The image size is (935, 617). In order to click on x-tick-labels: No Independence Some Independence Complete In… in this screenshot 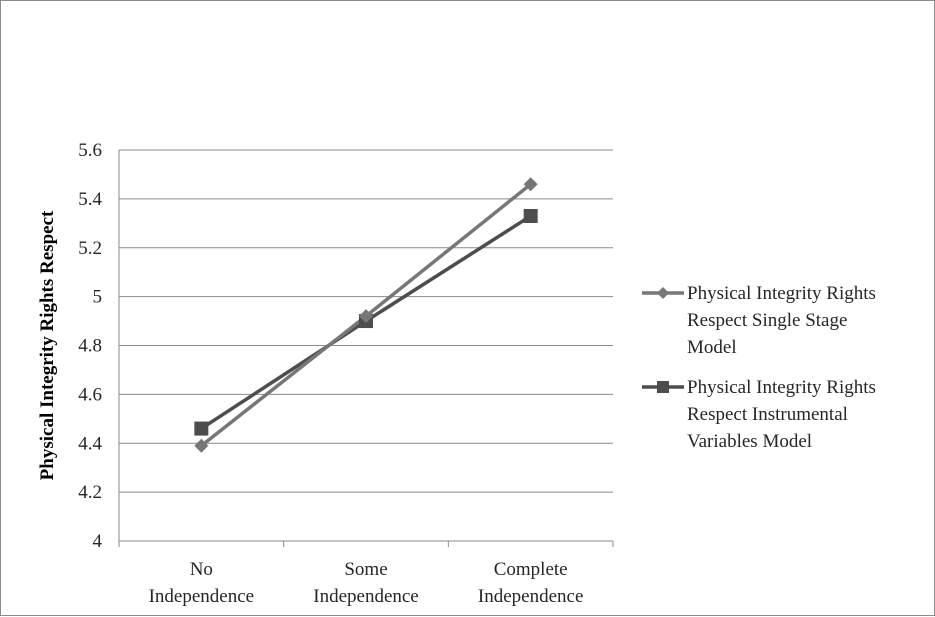, I will do `click(366, 583)`.